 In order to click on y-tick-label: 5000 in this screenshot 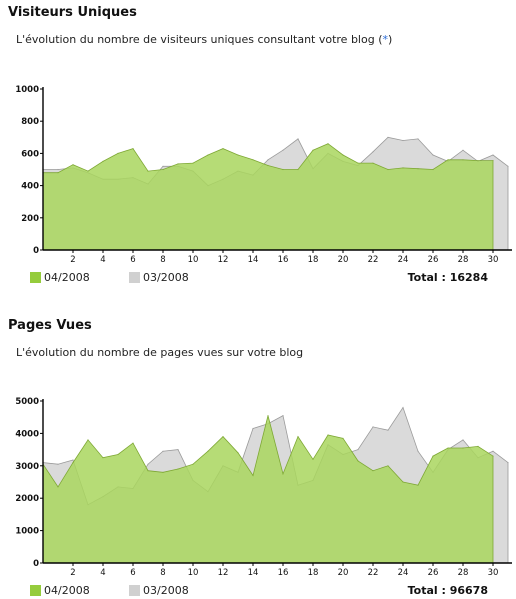, I will do `click(27, 402)`.